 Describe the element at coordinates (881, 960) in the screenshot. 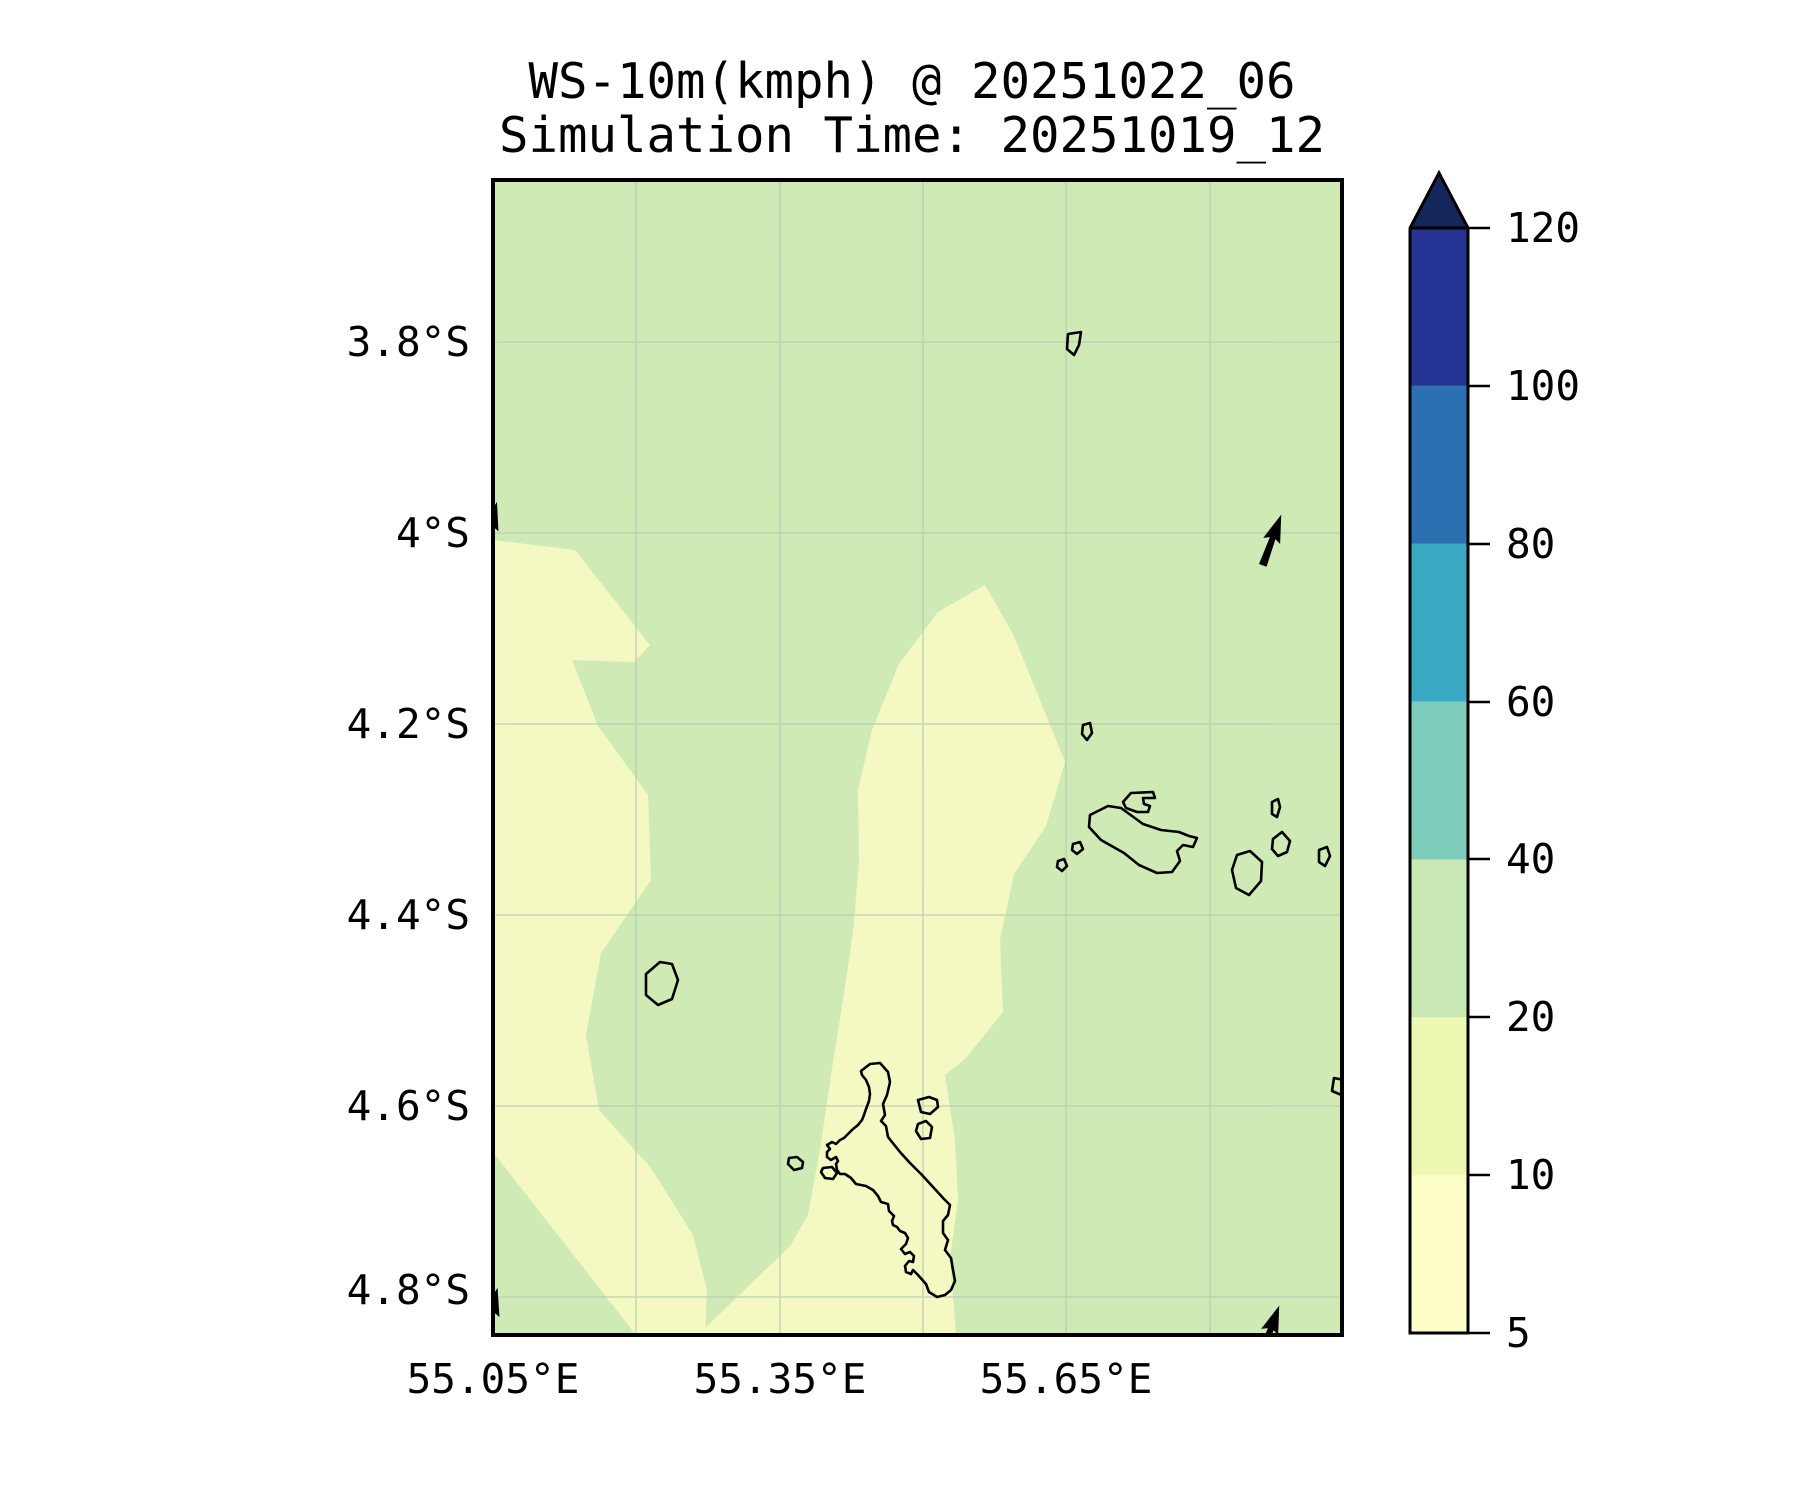

I see `windspeed-fill-10-20-central` at that location.